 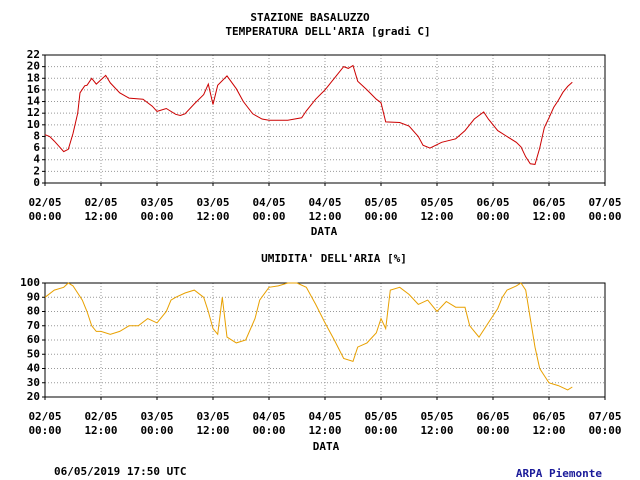 I want to click on y-tick-label: 16, so click(x=34, y=89).